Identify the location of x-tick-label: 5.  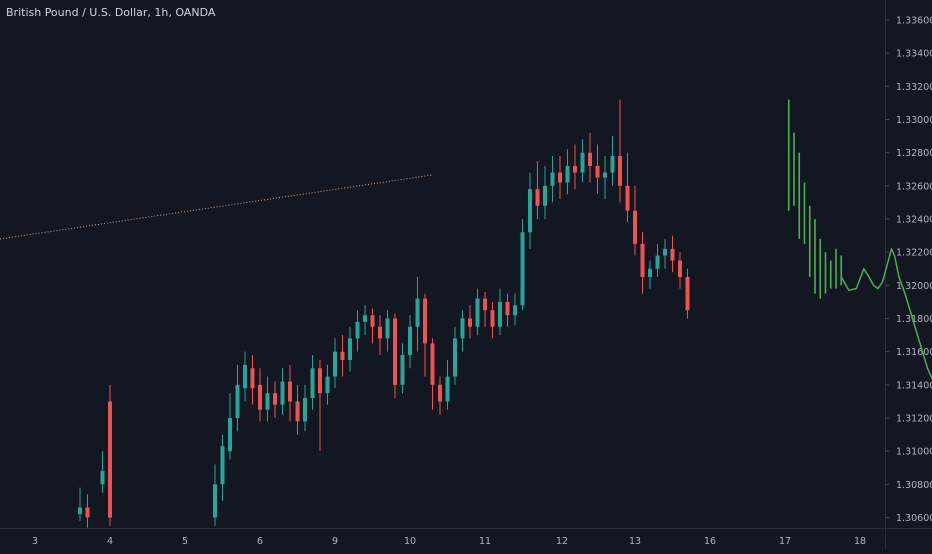
(185, 541).